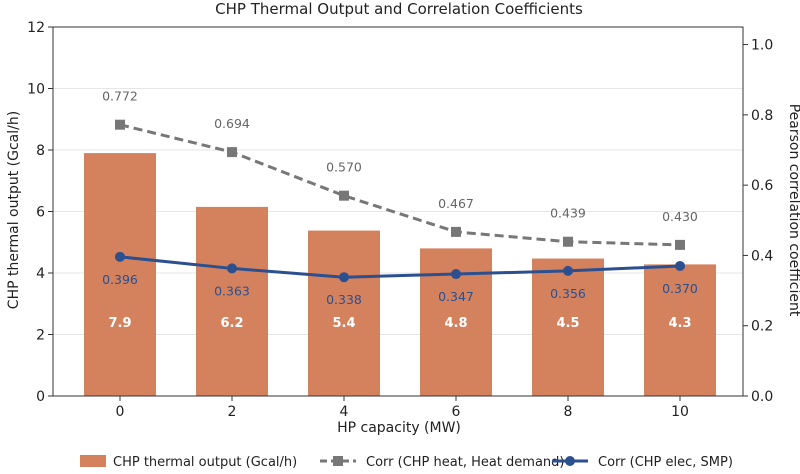  What do you see at coordinates (36, 28) in the screenshot?
I see `left-tick-label-6: 12` at bounding box center [36, 28].